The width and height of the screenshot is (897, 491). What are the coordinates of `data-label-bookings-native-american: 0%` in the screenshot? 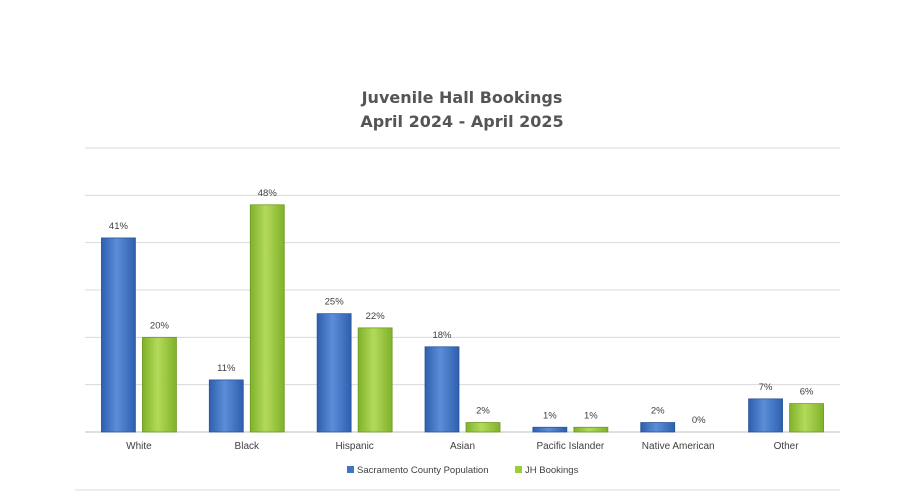 It's located at (699, 420).